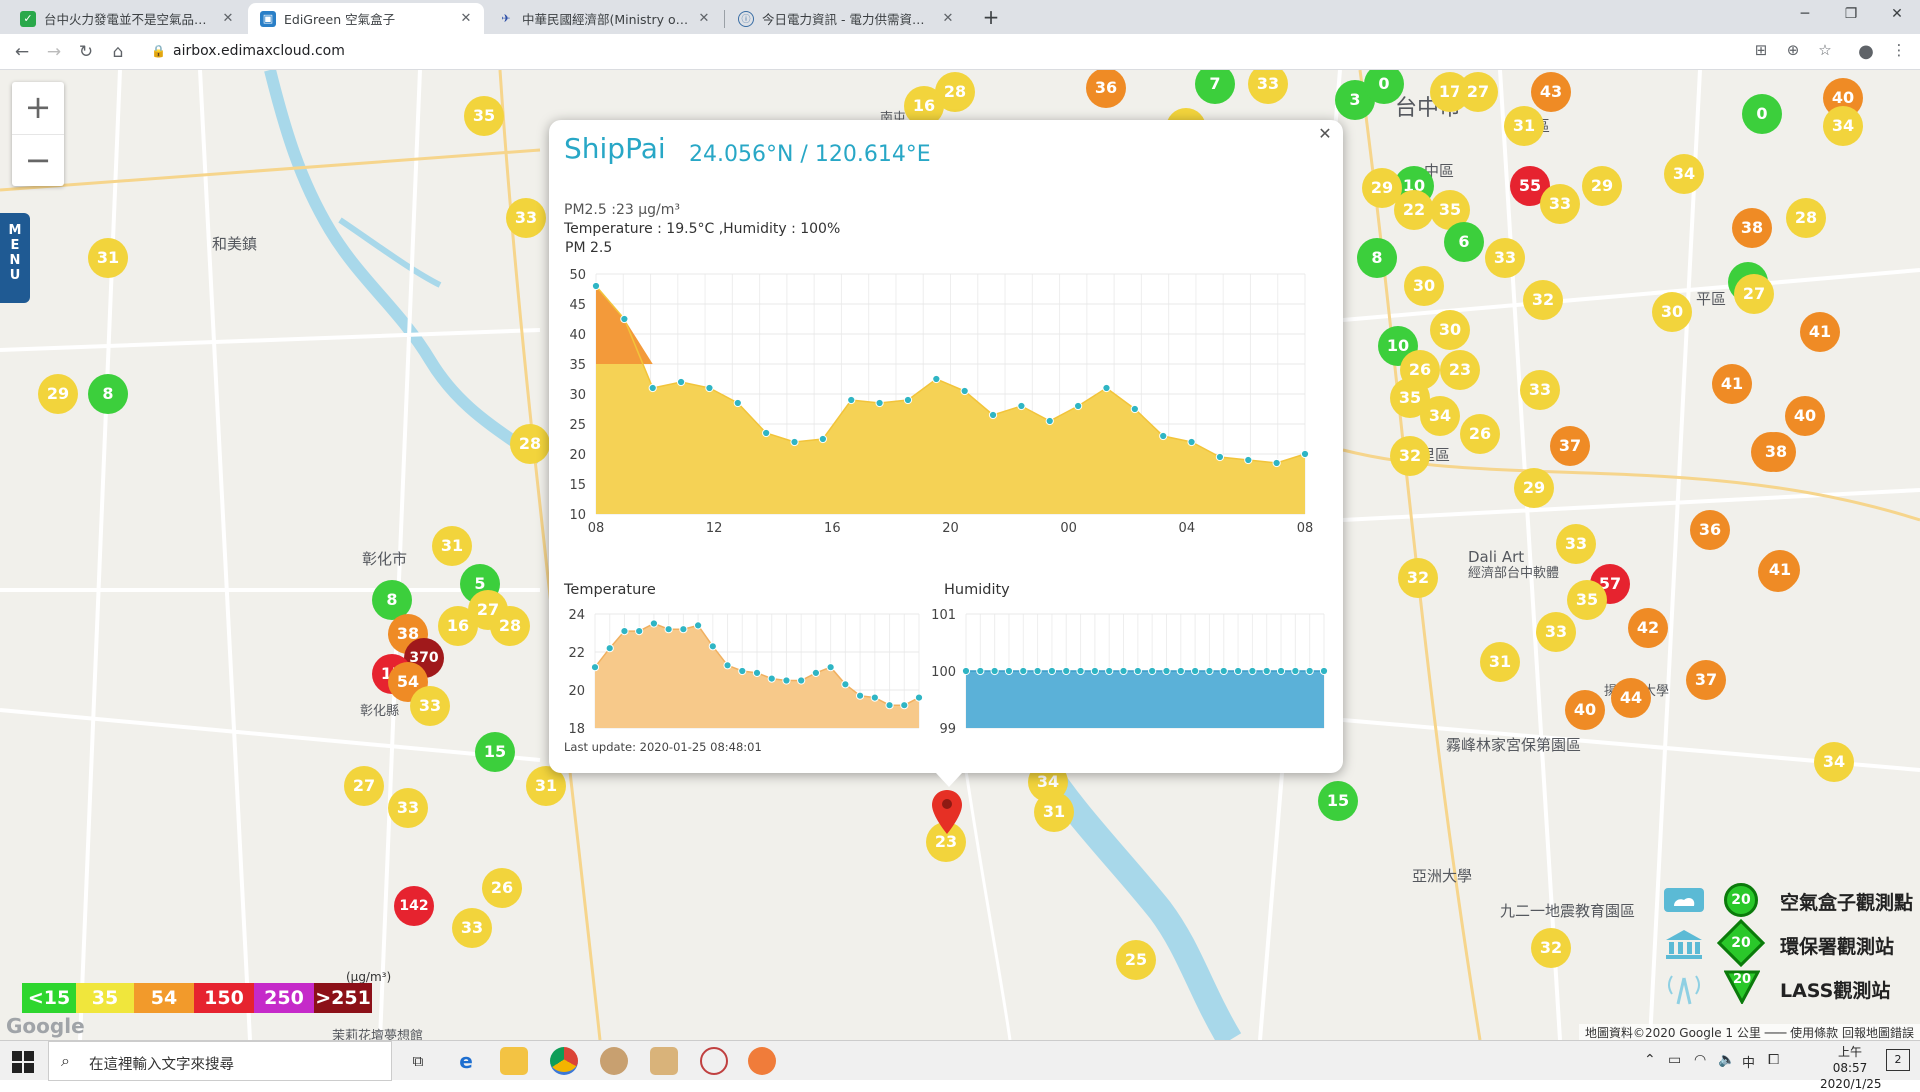  I want to click on url-text: airbox.edimaxcloud.com, so click(259, 51).